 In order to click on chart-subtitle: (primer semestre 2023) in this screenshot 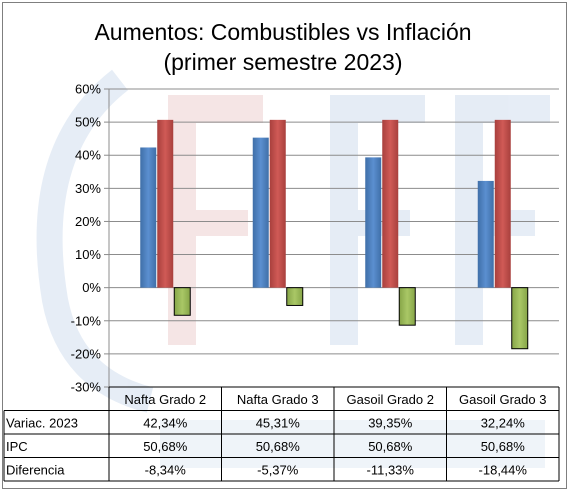, I will do `click(282, 62)`.